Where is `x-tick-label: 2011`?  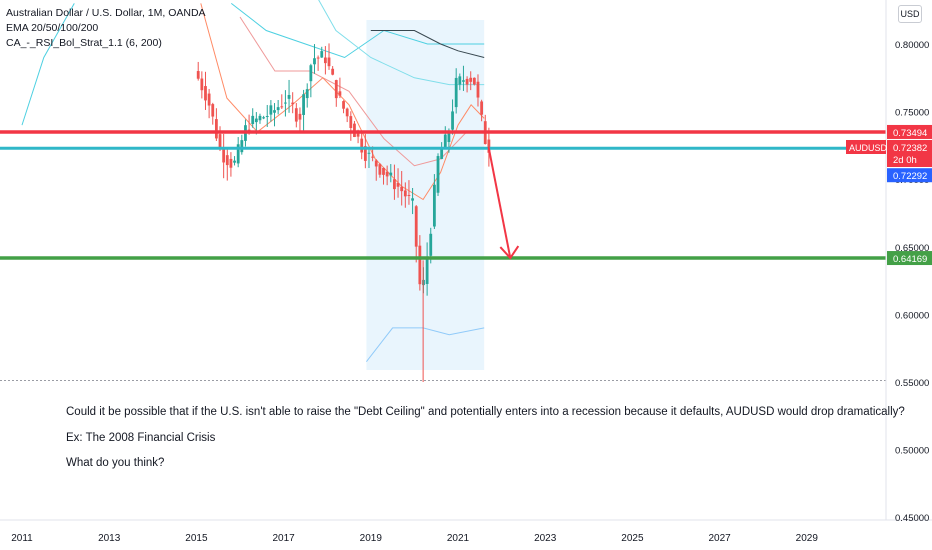 x-tick-label: 2011 is located at coordinates (22, 538).